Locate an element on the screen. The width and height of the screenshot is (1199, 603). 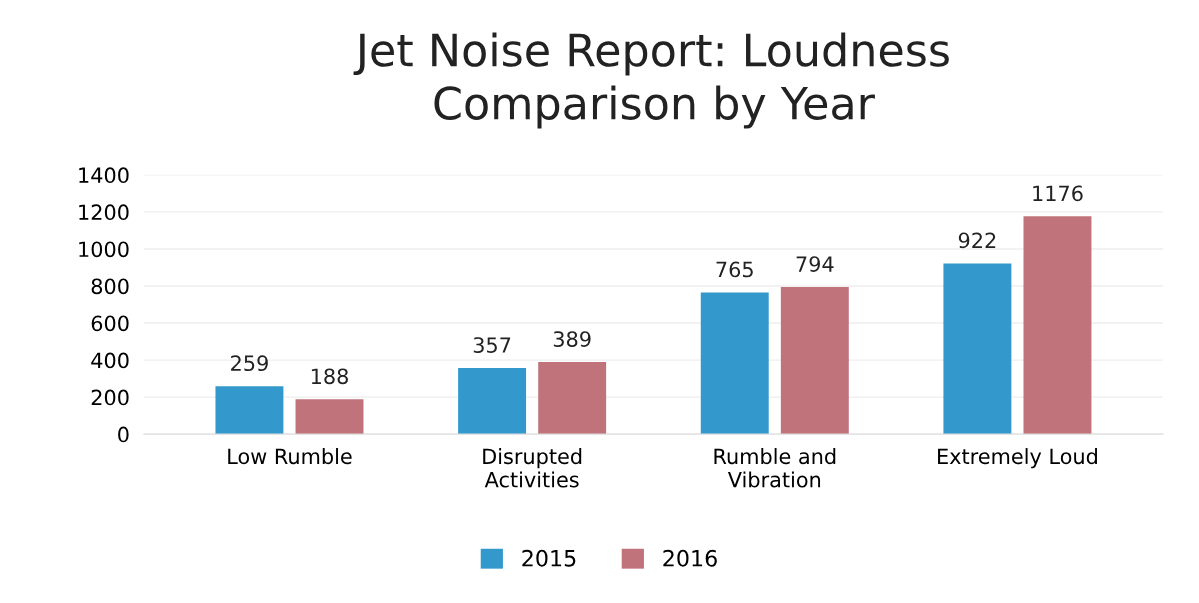
y-tick-label: 800 is located at coordinates (110, 286).